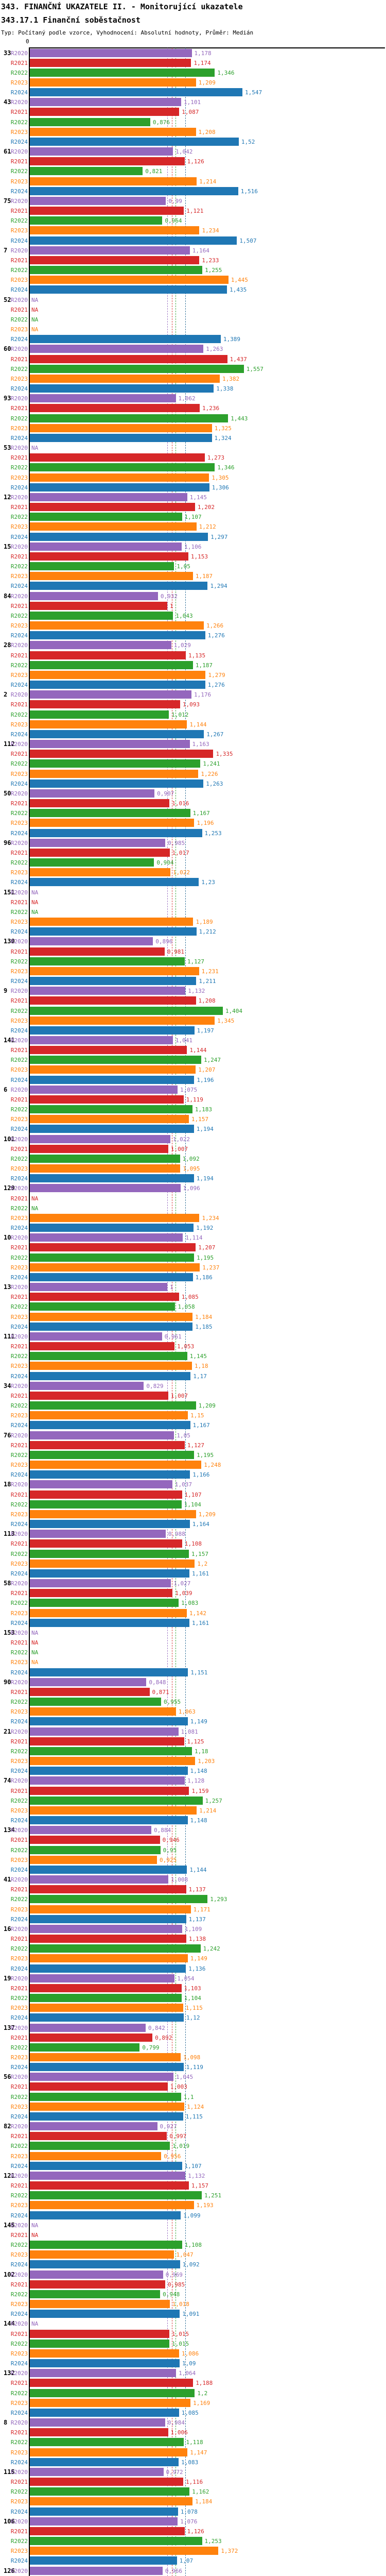  What do you see at coordinates (193, 2117) in the screenshot?
I see `bar-row: R2024 1,115` at bounding box center [193, 2117].